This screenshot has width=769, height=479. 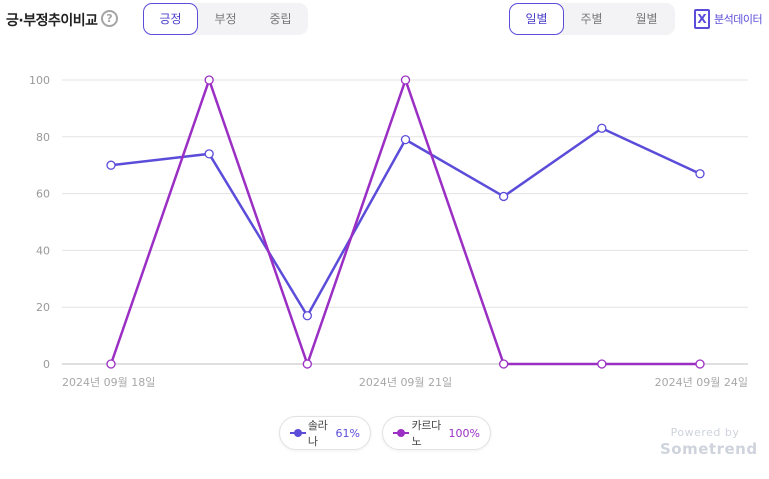 What do you see at coordinates (43, 194) in the screenshot?
I see `y-tick-label: 60` at bounding box center [43, 194].